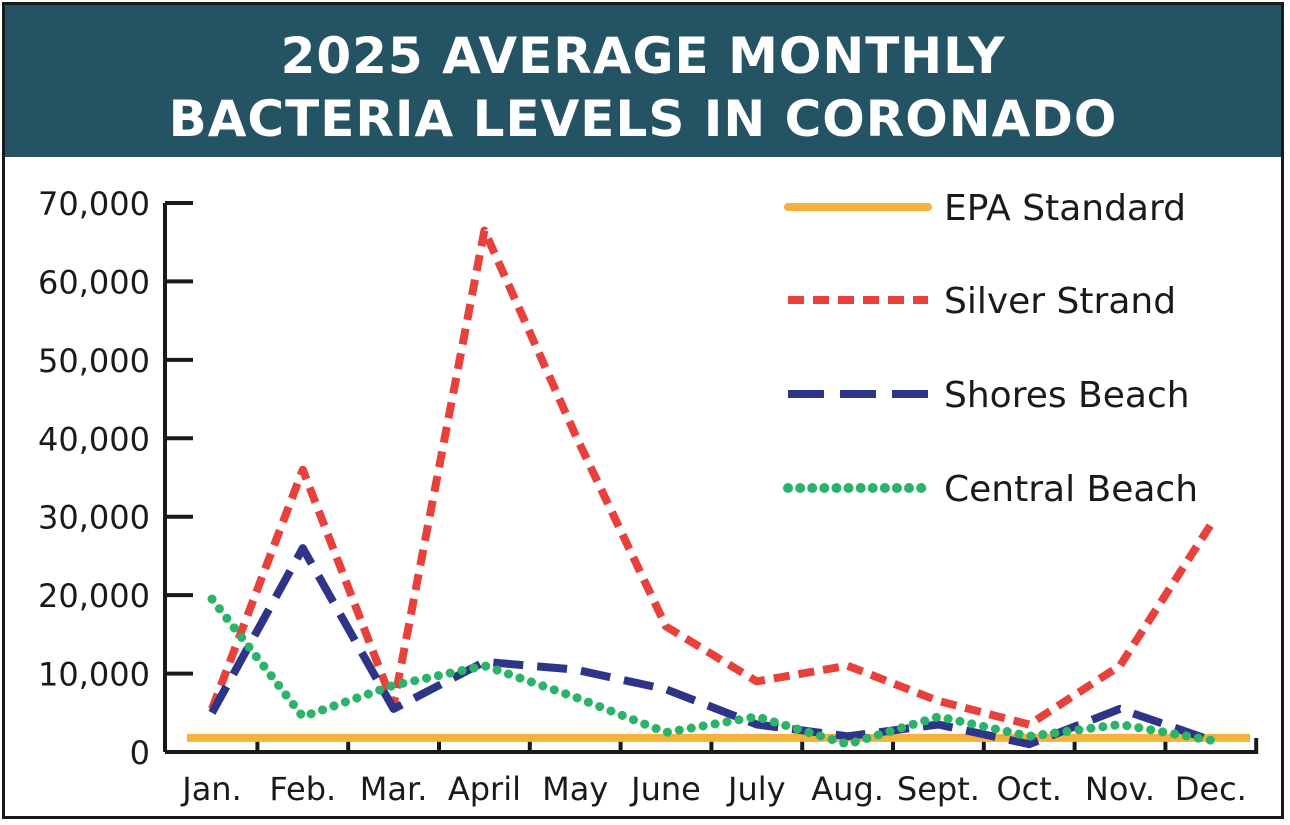 The width and height of the screenshot is (1290, 825). What do you see at coordinates (94, 204) in the screenshot?
I see `y-tick-label: 70,000` at bounding box center [94, 204].